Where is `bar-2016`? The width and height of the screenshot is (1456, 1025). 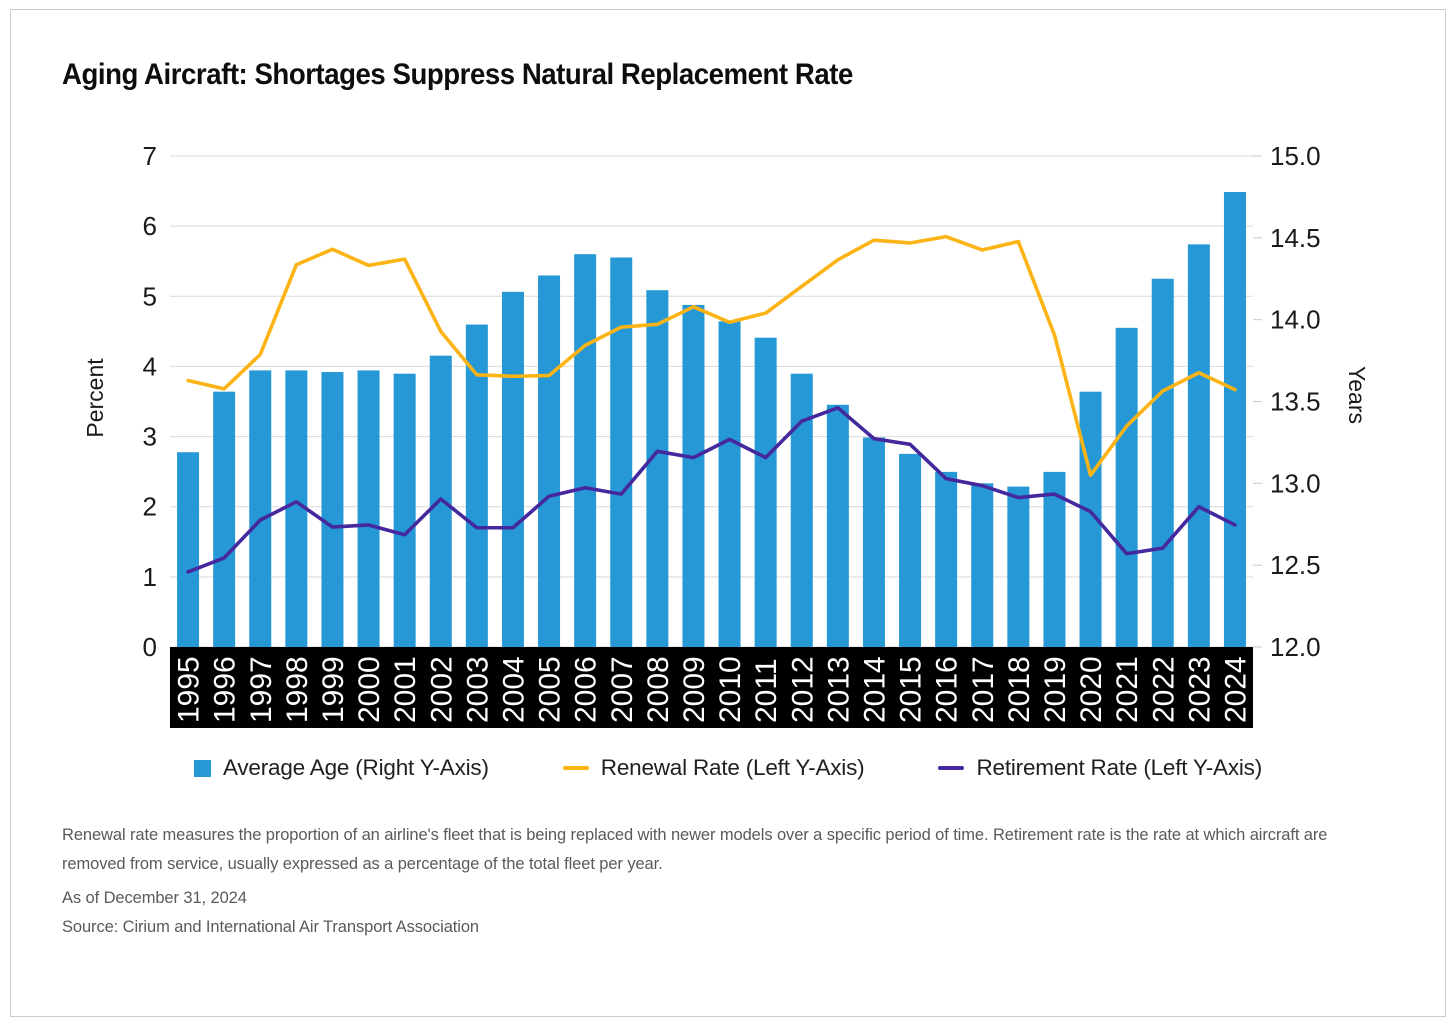
bar-2016 is located at coordinates (946, 559).